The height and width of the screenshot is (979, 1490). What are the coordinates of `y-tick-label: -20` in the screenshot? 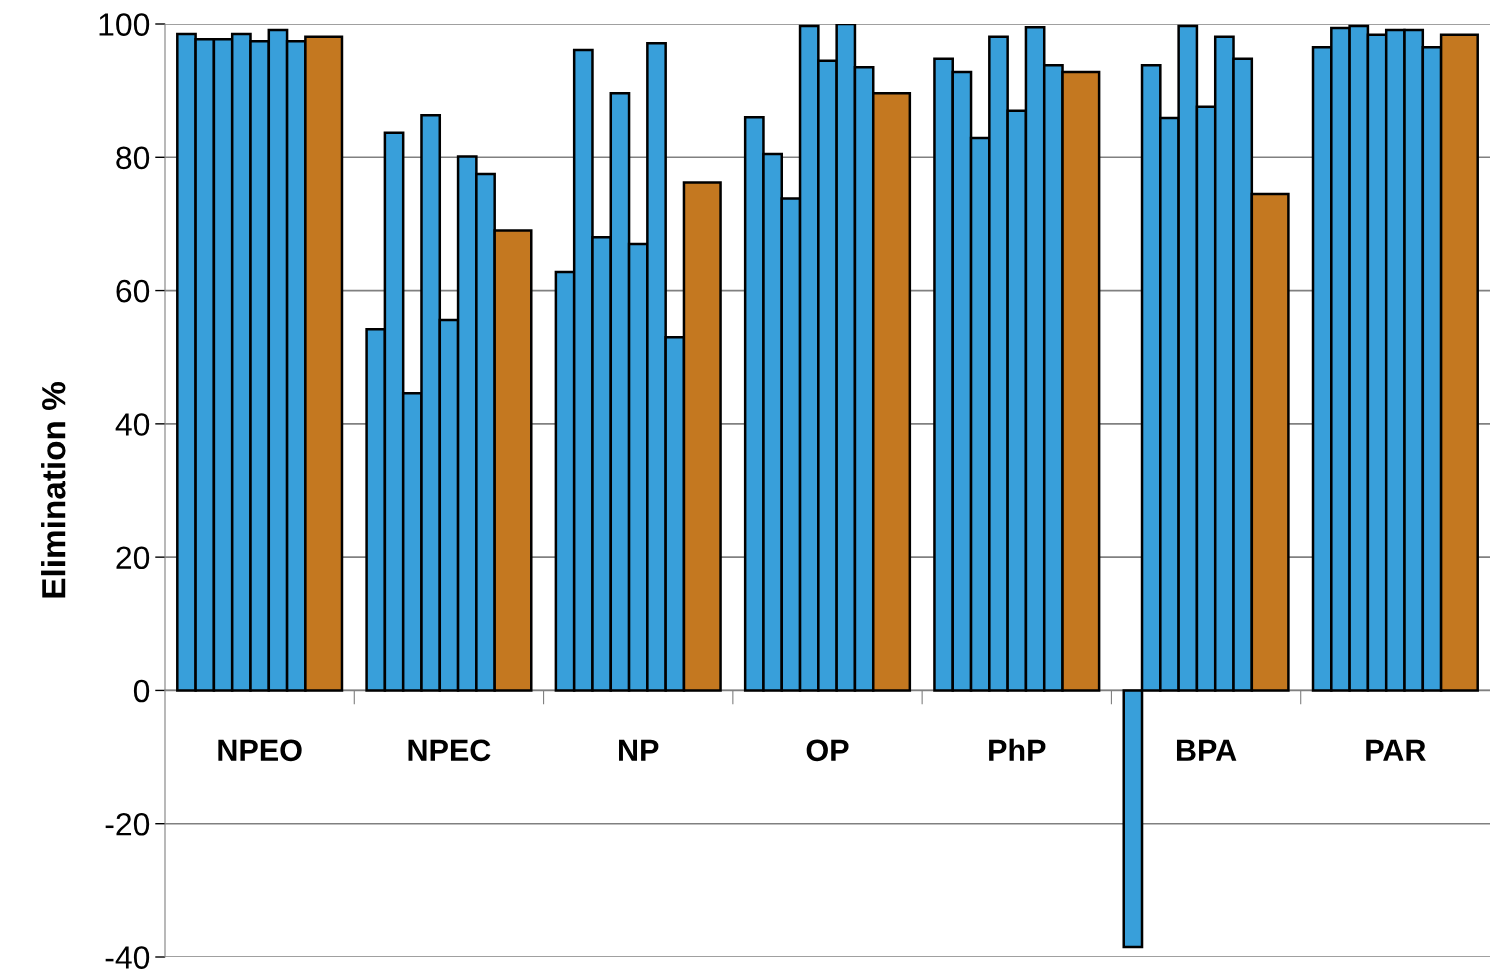 It's located at (127, 824).